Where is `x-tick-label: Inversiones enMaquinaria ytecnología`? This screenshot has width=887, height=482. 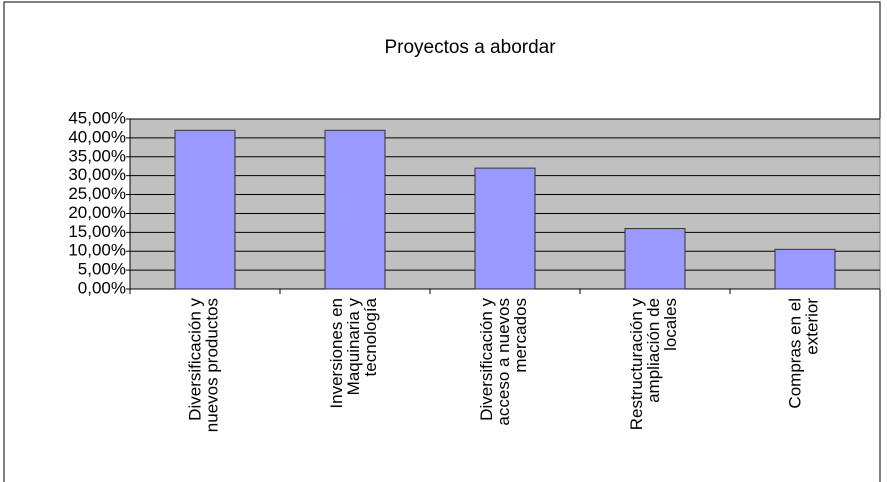 x-tick-label: Inversiones enMaquinaria ytecnología is located at coordinates (353, 352).